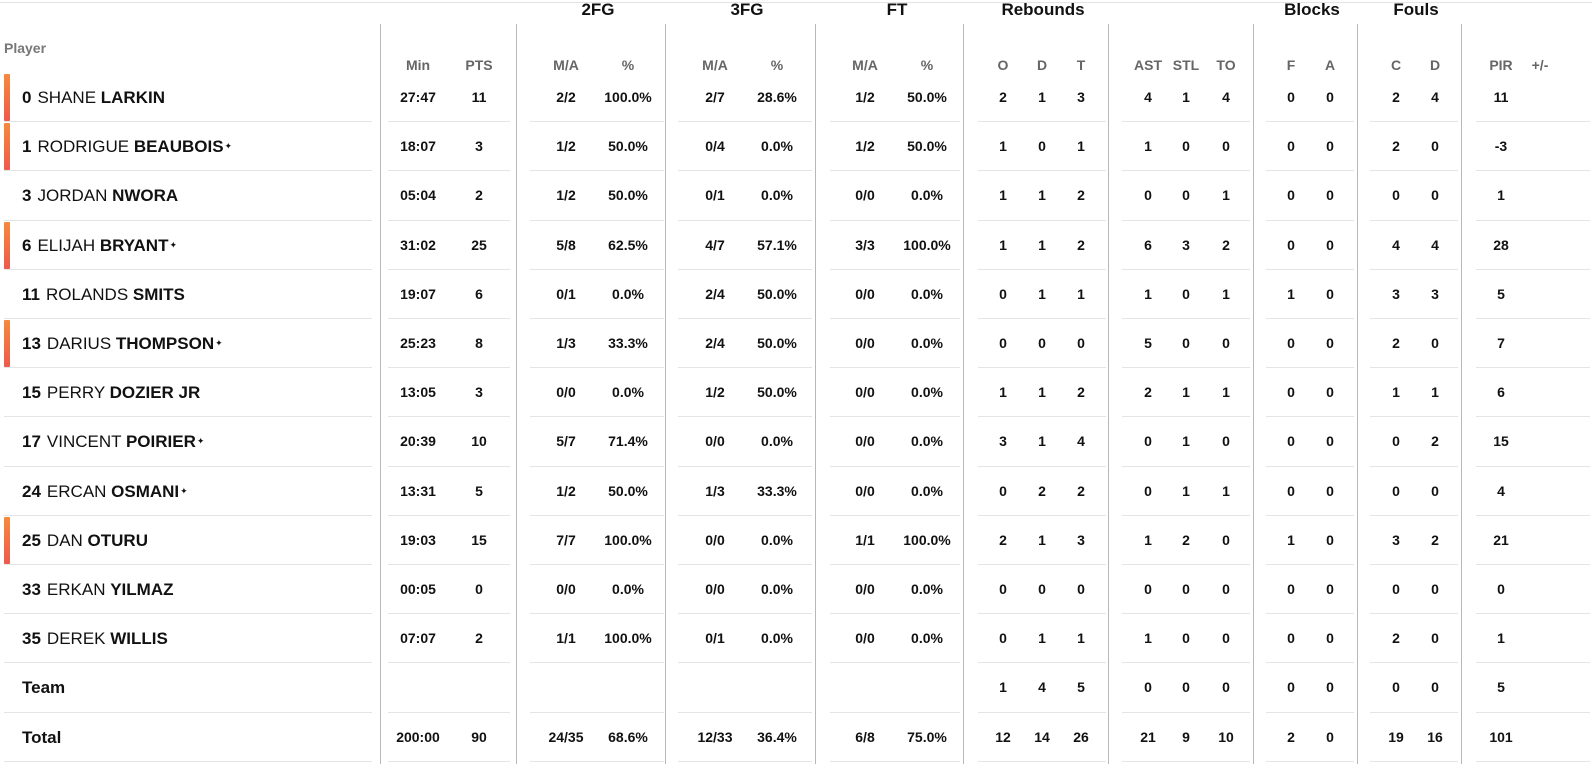 This screenshot has width=1592, height=776. I want to click on player-first-name: VINCENT, so click(86, 442).